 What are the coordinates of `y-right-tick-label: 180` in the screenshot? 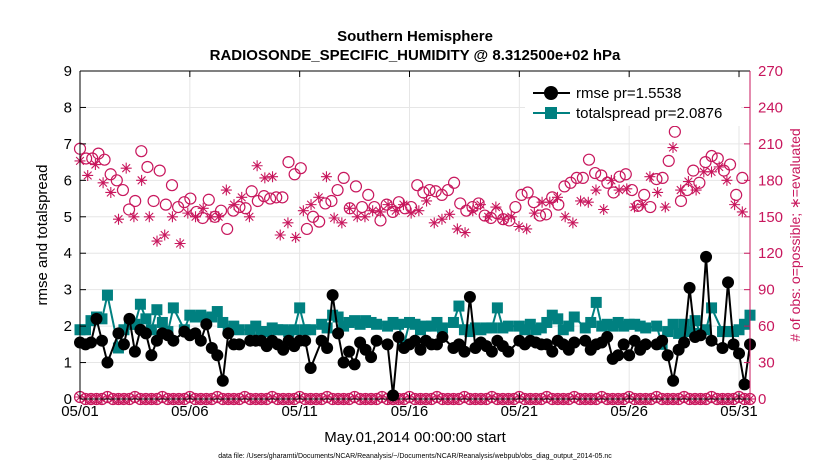 It's located at (770, 180).